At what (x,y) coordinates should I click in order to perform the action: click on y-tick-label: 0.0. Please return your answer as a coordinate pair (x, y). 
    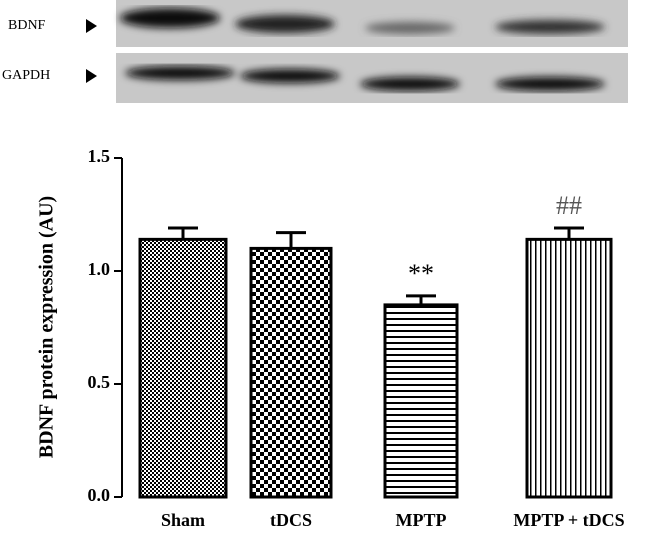
    Looking at the image, I should click on (99, 495).